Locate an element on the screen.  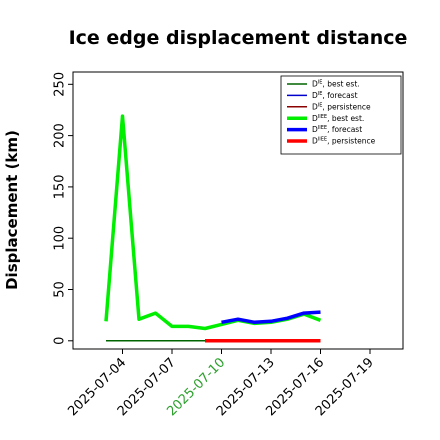
legend-label-0: DIE, best est. is located at coordinates (336, 84).